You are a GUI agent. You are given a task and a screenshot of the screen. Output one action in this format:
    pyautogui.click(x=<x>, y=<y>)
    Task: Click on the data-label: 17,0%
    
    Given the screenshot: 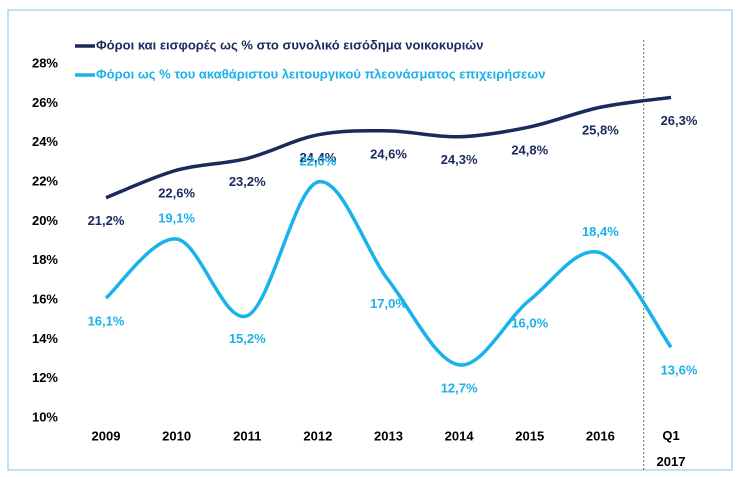 What is the action you would take?
    pyautogui.click(x=388, y=303)
    